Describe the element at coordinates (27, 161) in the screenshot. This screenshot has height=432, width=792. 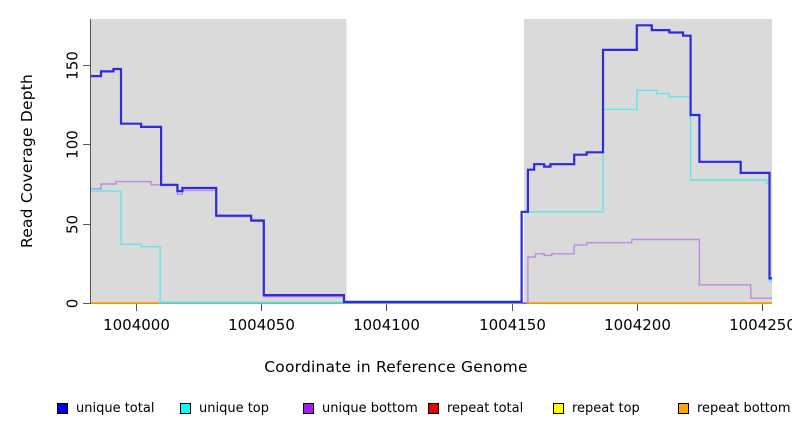
I see `y-axis-title: Read Coverage Depth` at that location.